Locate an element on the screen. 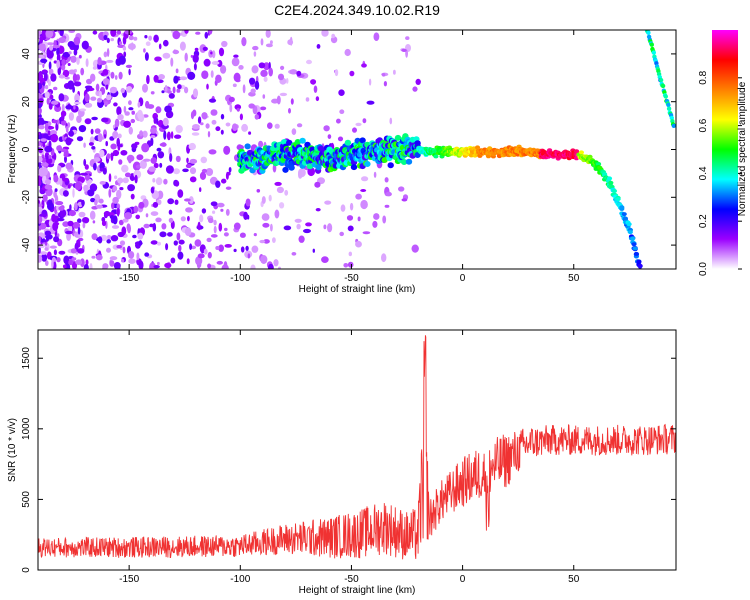 The width and height of the screenshot is (750, 600). x-tick-label: -100 is located at coordinates (240, 579).